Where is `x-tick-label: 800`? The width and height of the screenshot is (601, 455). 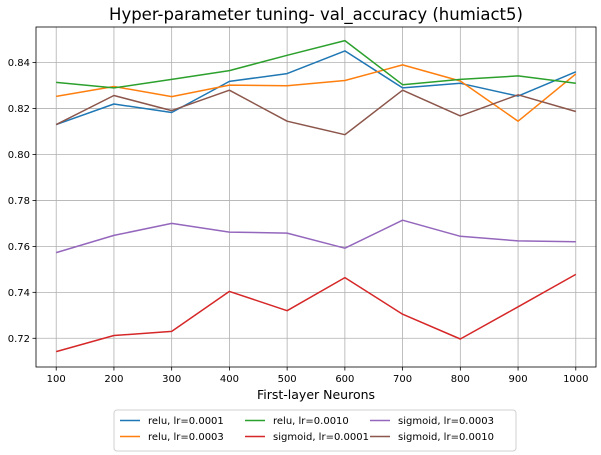 x-tick-label: 800 is located at coordinates (460, 379).